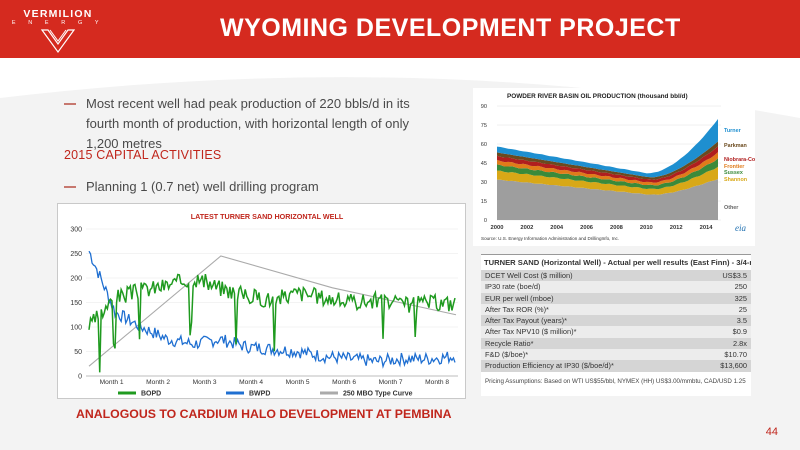 The height and width of the screenshot is (450, 800). What do you see at coordinates (484, 107) in the screenshot?
I see `y-tick-label: 90` at bounding box center [484, 107].